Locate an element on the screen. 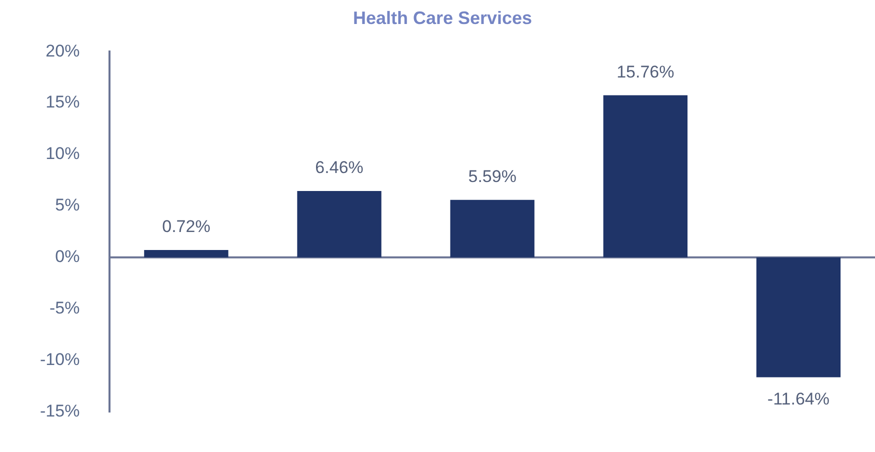 The image size is (875, 452). y-tick-label: 20% is located at coordinates (63, 50).